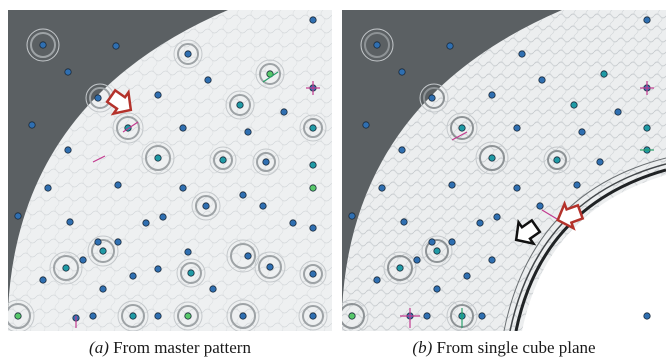 The image size is (666, 363). What do you see at coordinates (422, 347) in the screenshot?
I see `caption-b-label: (b)` at bounding box center [422, 347].